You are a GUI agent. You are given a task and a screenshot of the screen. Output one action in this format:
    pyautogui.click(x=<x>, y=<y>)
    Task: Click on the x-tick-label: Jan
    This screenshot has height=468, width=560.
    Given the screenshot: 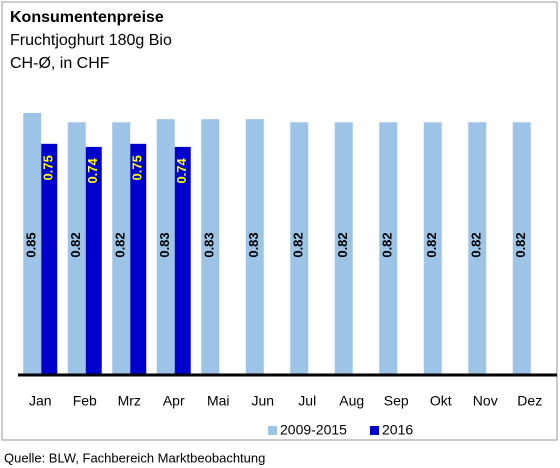 What is the action you would take?
    pyautogui.click(x=40, y=401)
    